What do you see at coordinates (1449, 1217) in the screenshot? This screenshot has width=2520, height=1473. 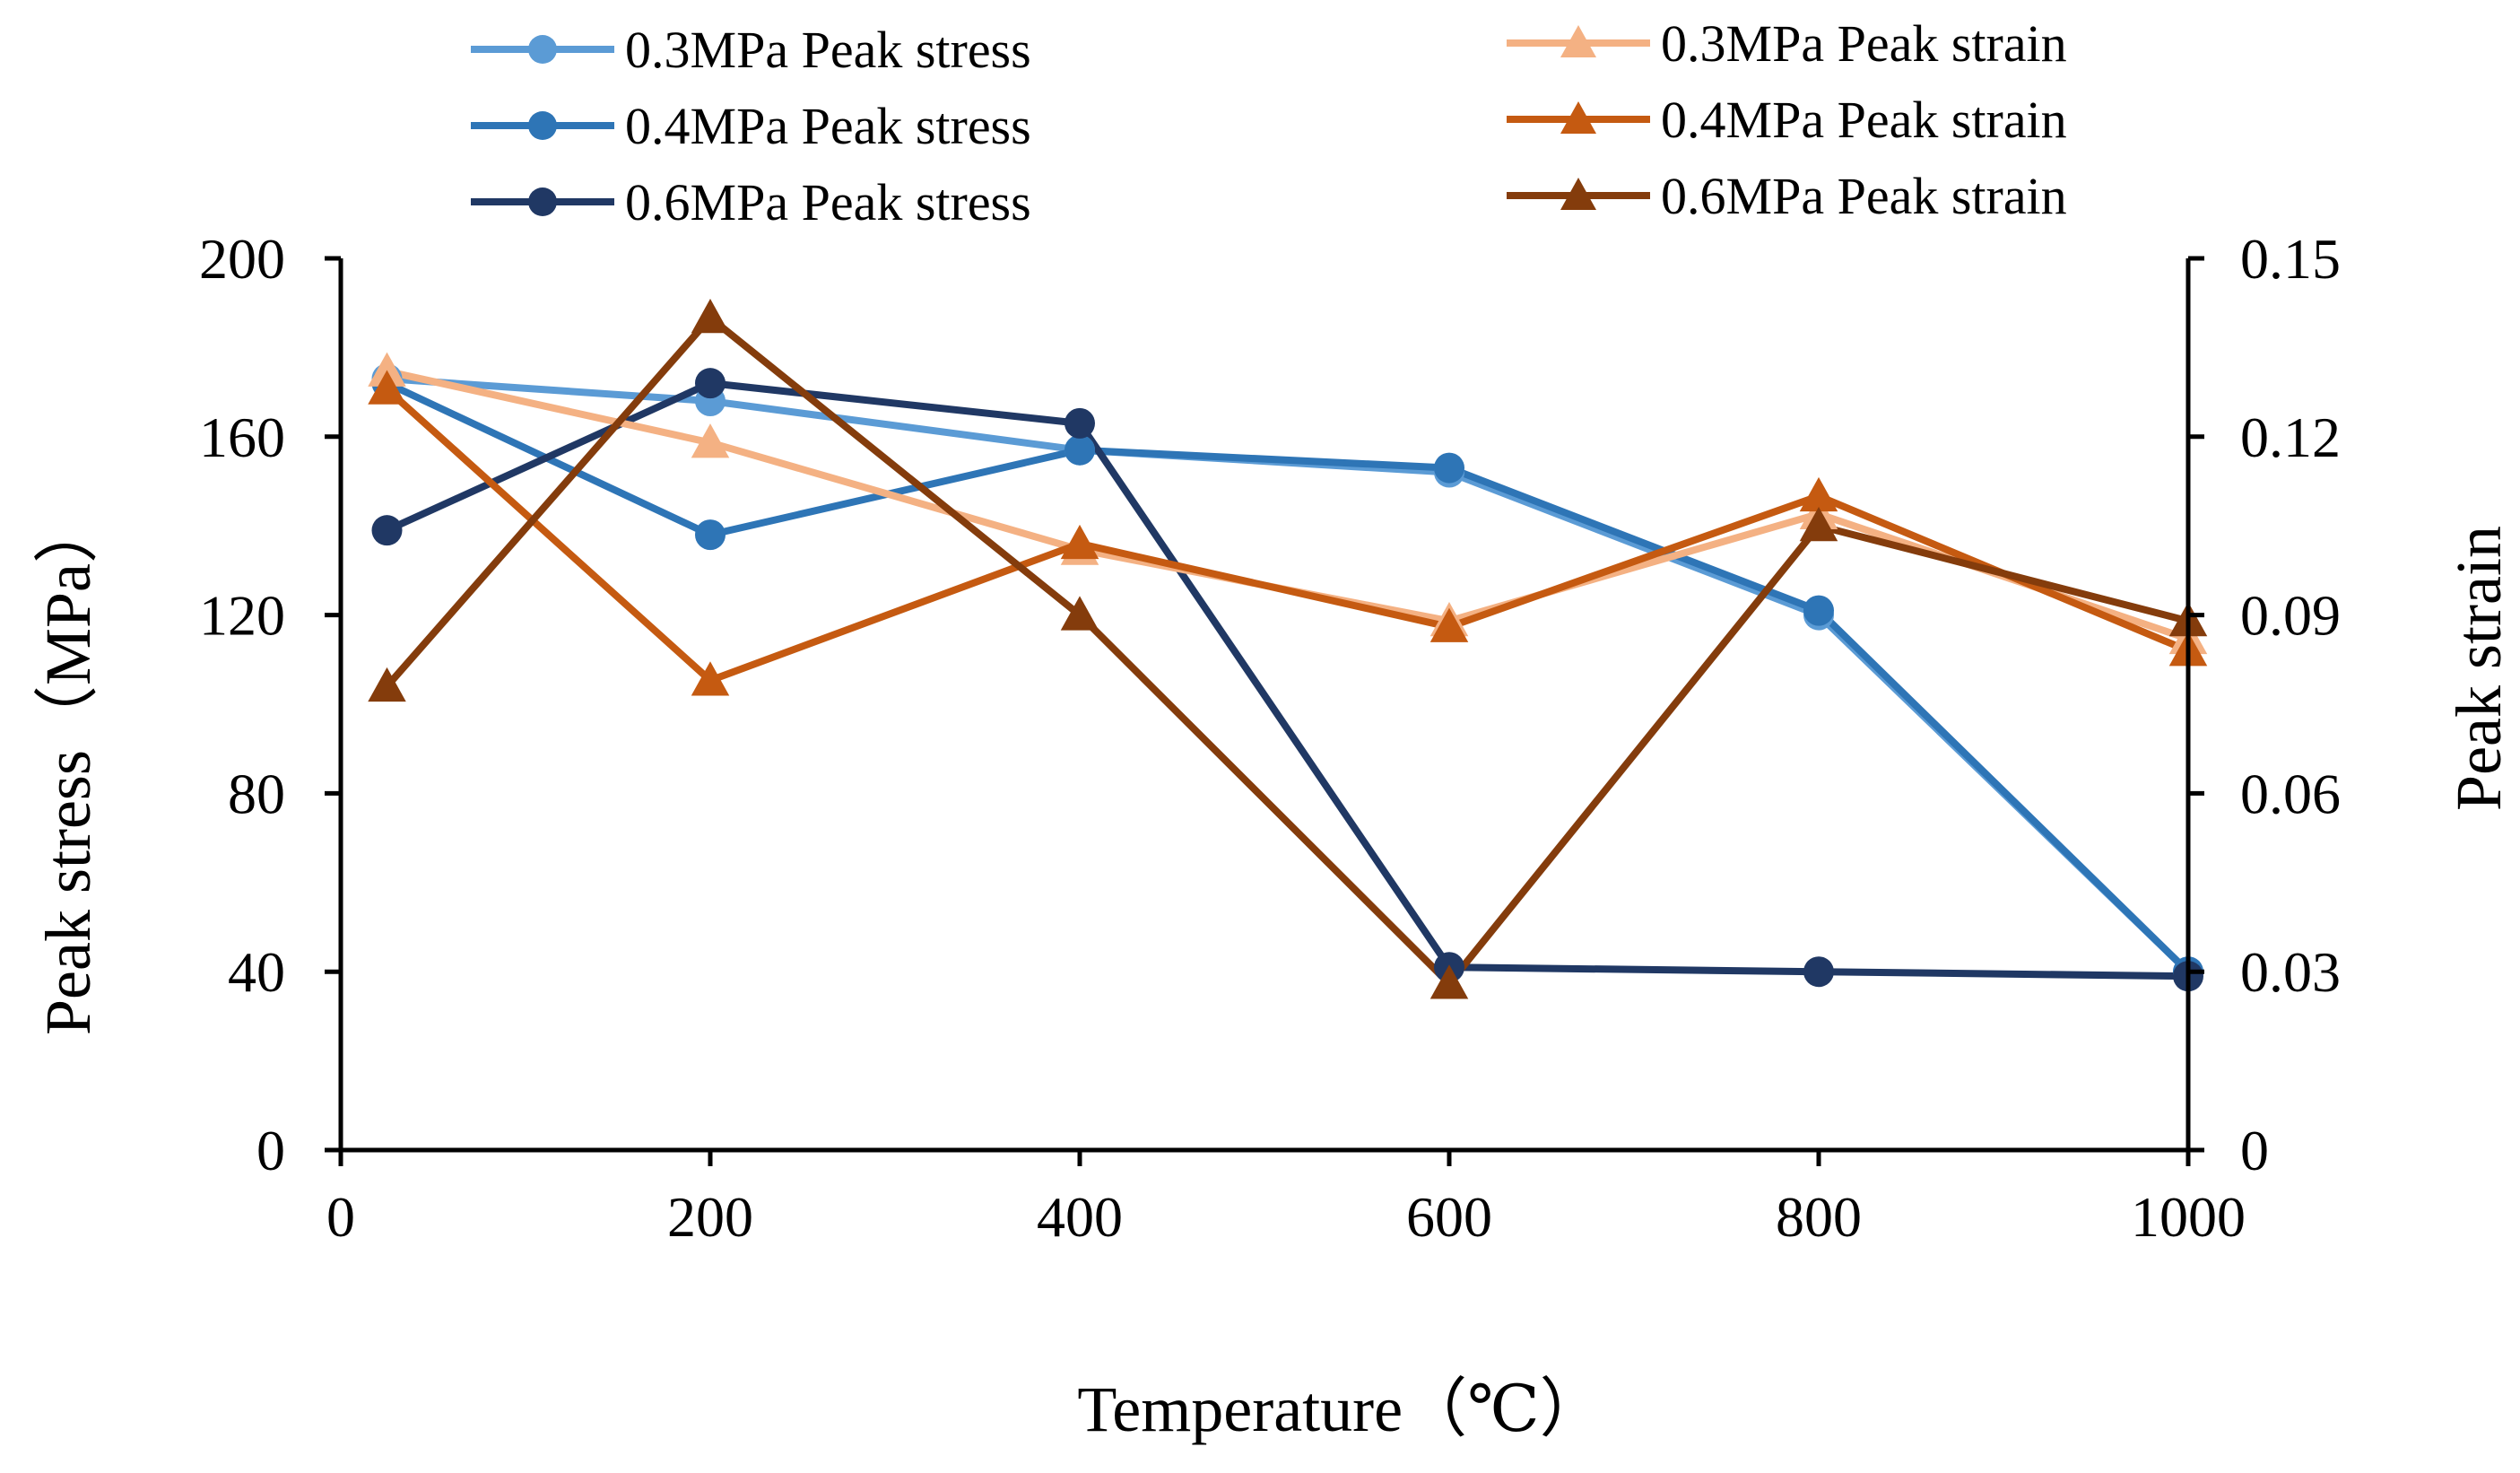 I see `x-tick-label: 600` at bounding box center [1449, 1217].